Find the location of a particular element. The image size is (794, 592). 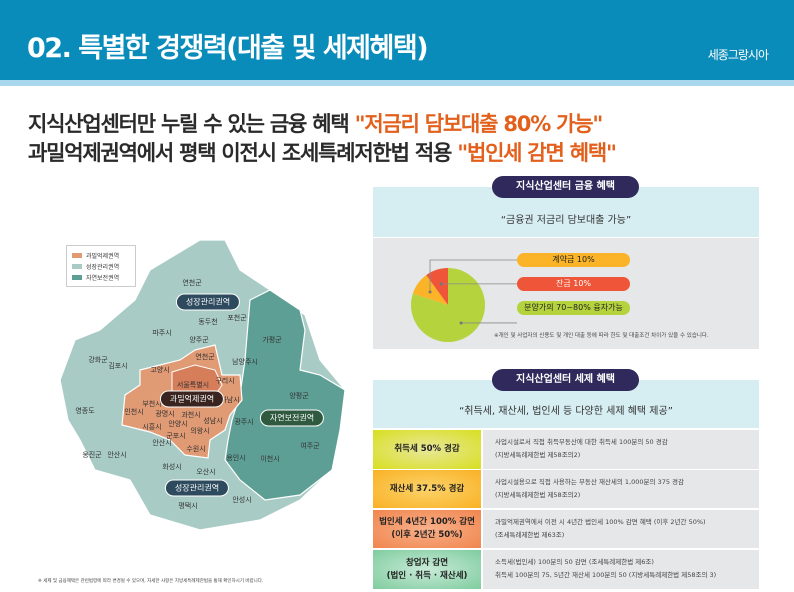

tax-row-key: 재산세 37.5% 경감 is located at coordinates (427, 489).